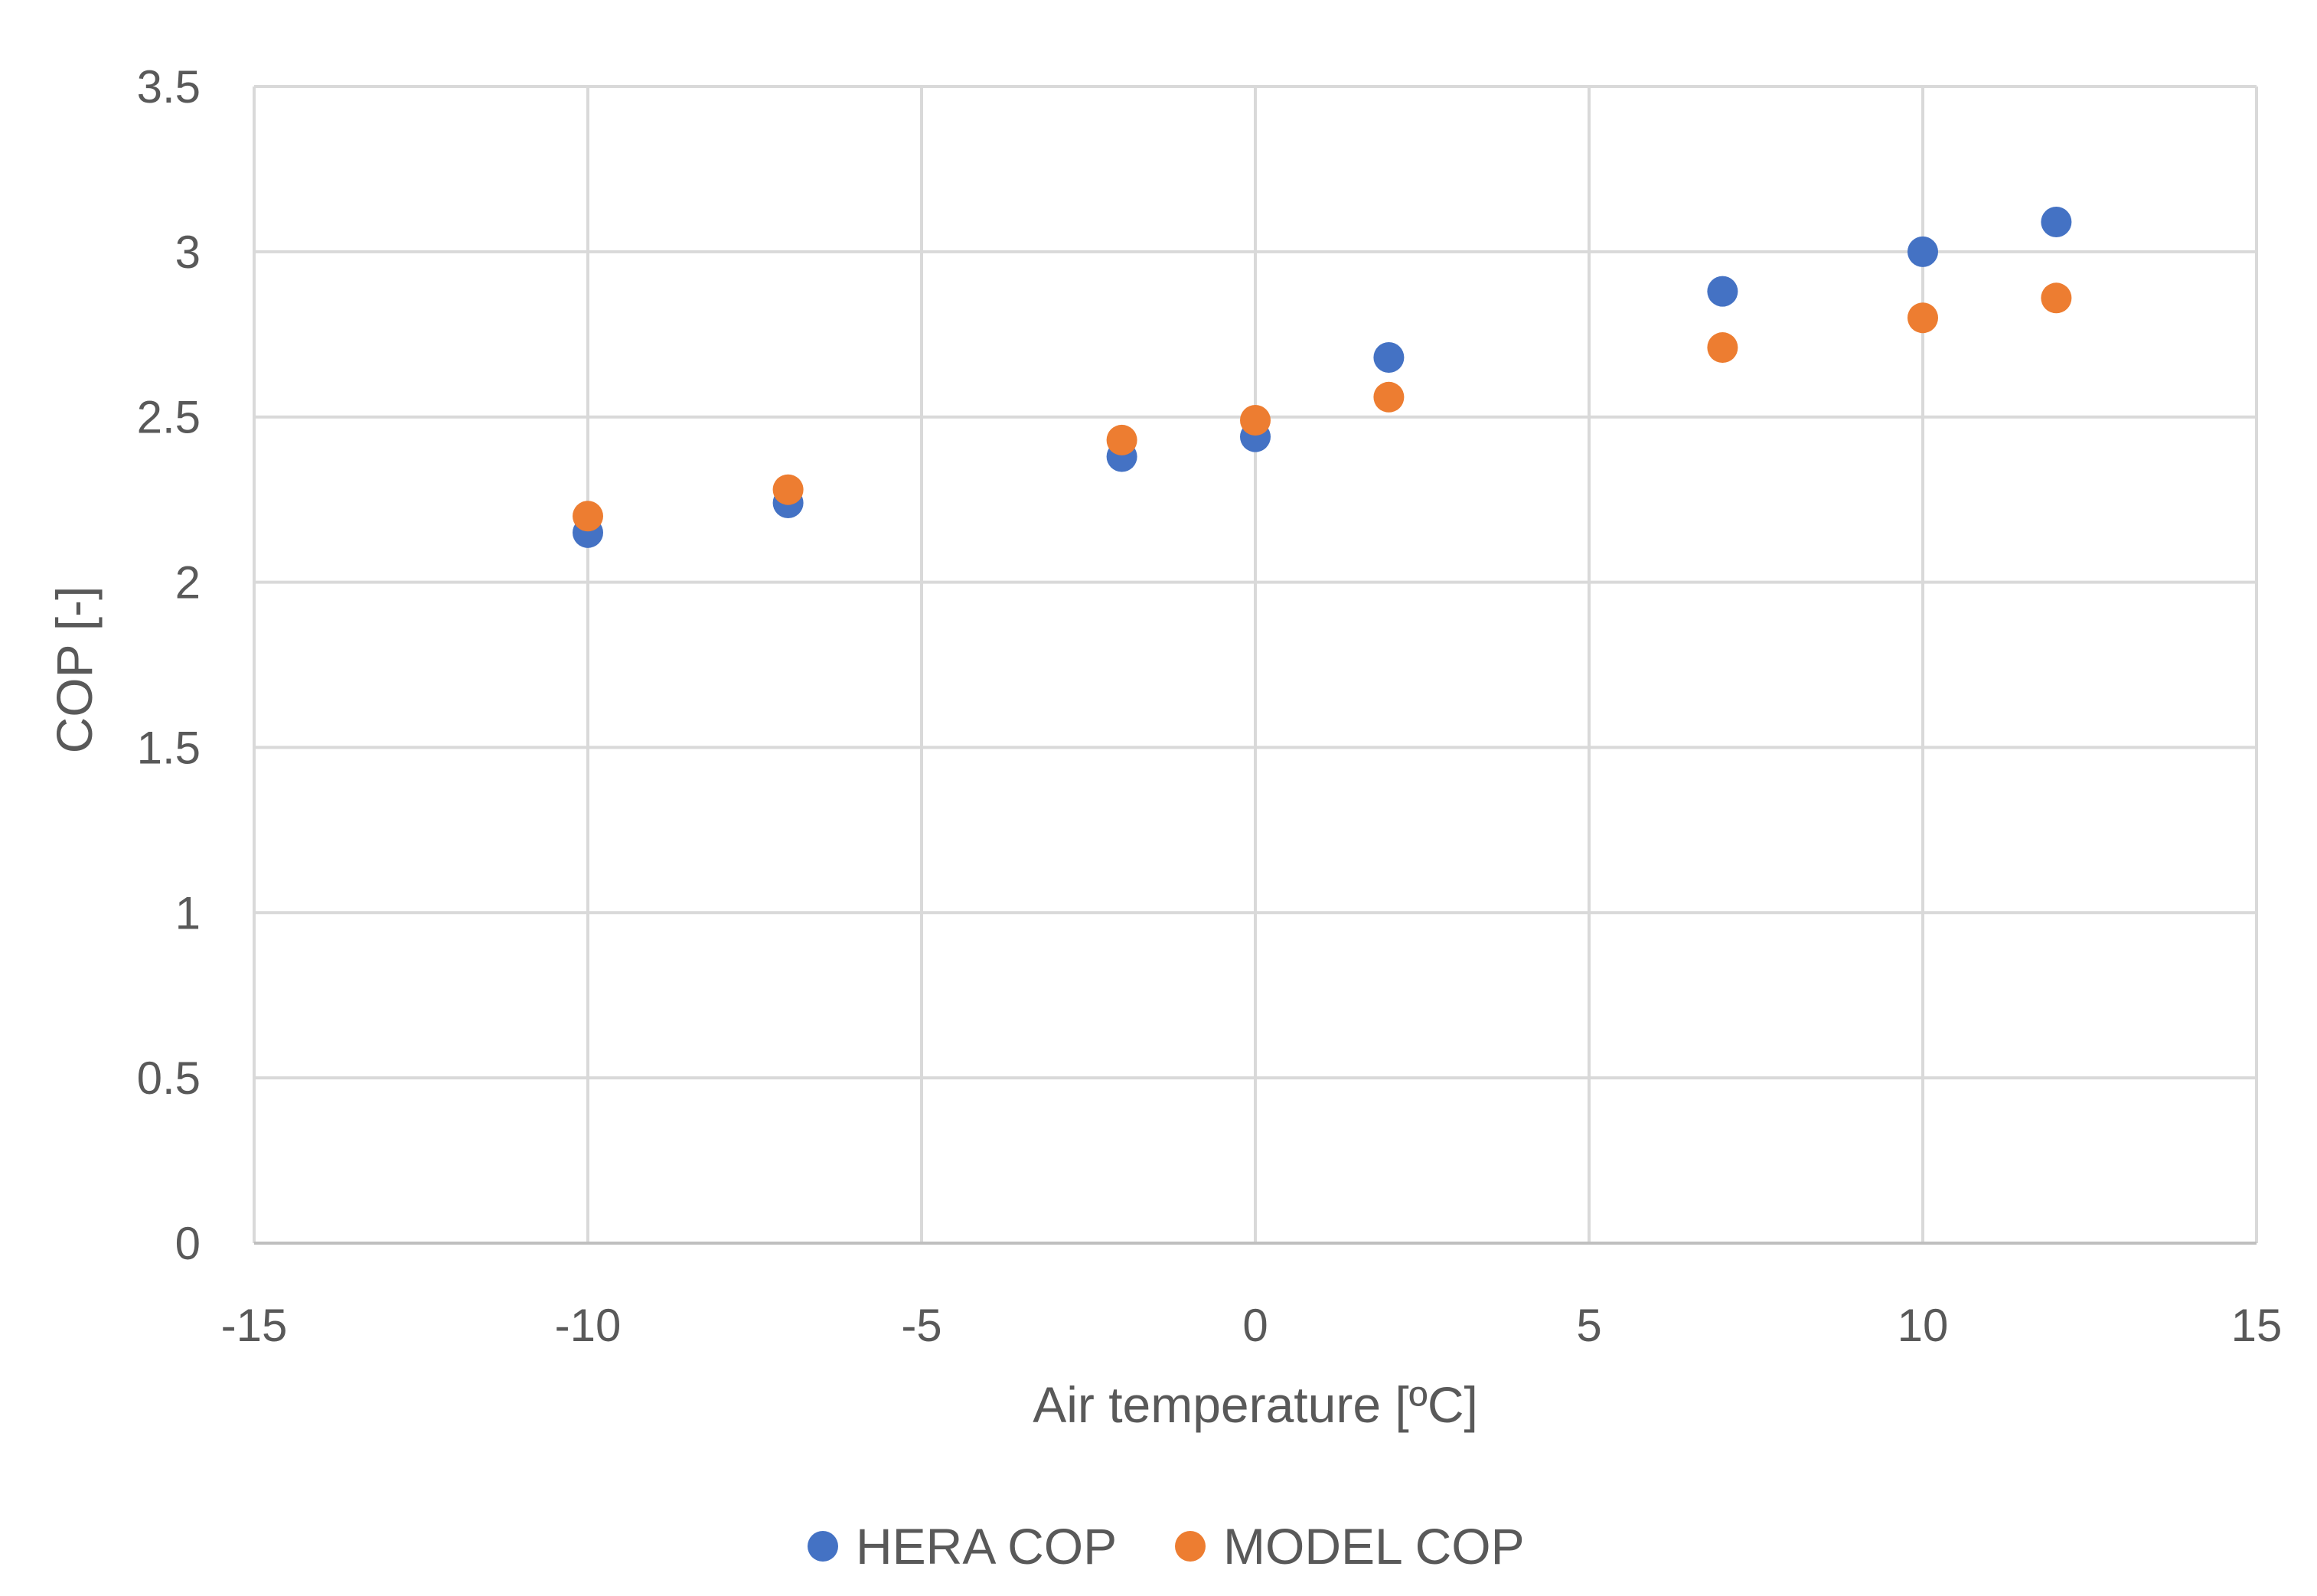 This screenshot has width=2317, height=1596. What do you see at coordinates (589, 1325) in the screenshot?
I see `x-tick-label: -10` at bounding box center [589, 1325].